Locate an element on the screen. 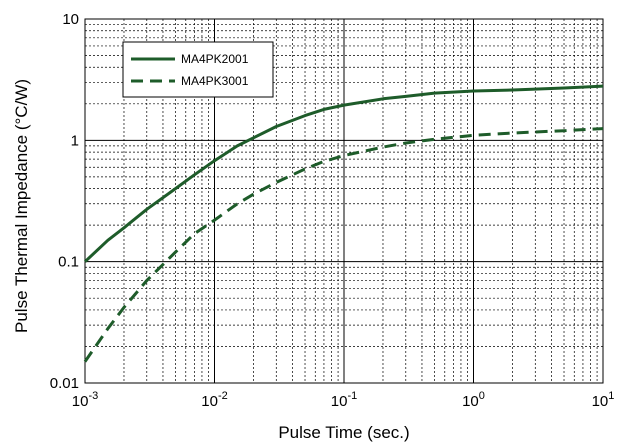 Image resolution: width=629 pixels, height=445 pixels. x-tick-label: 10⁻² is located at coordinates (214, 400).